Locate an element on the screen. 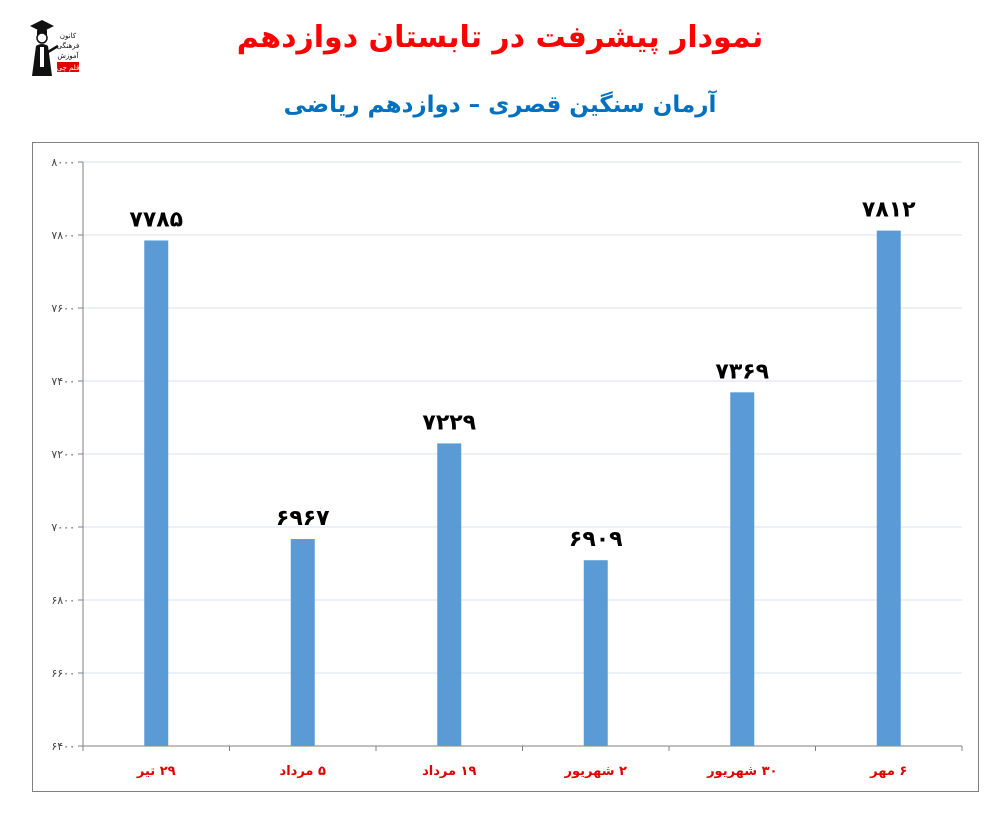  data-label: ۶۹۰۹ is located at coordinates (596, 539).